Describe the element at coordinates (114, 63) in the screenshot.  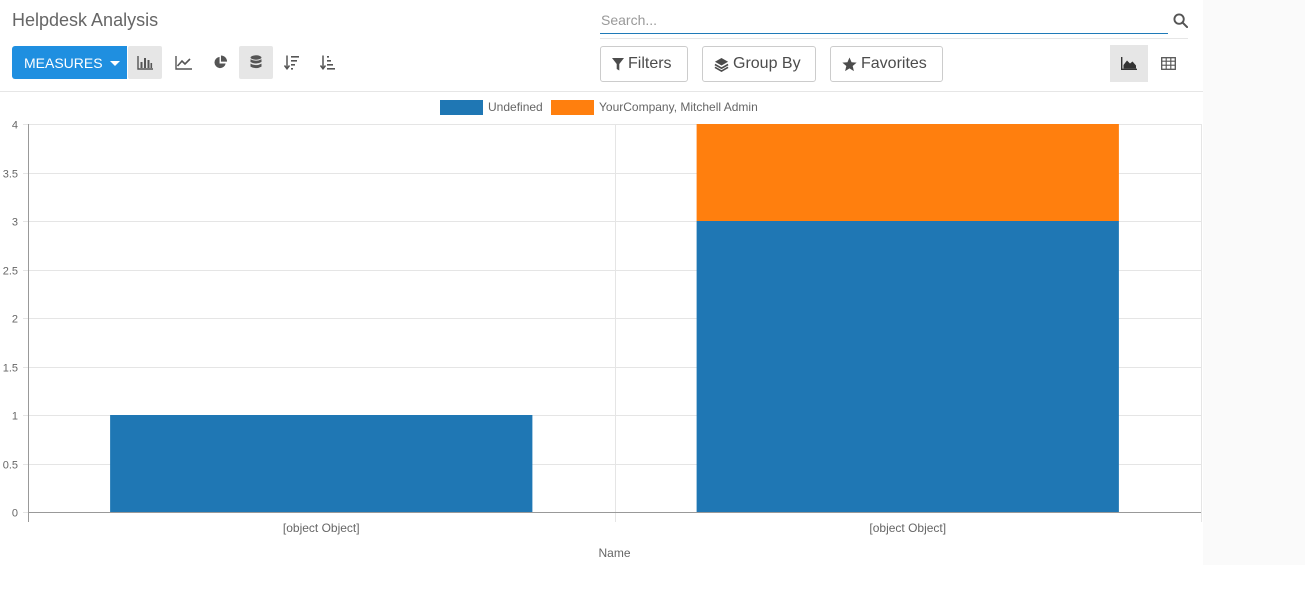
I see `caret-down-icon` at that location.